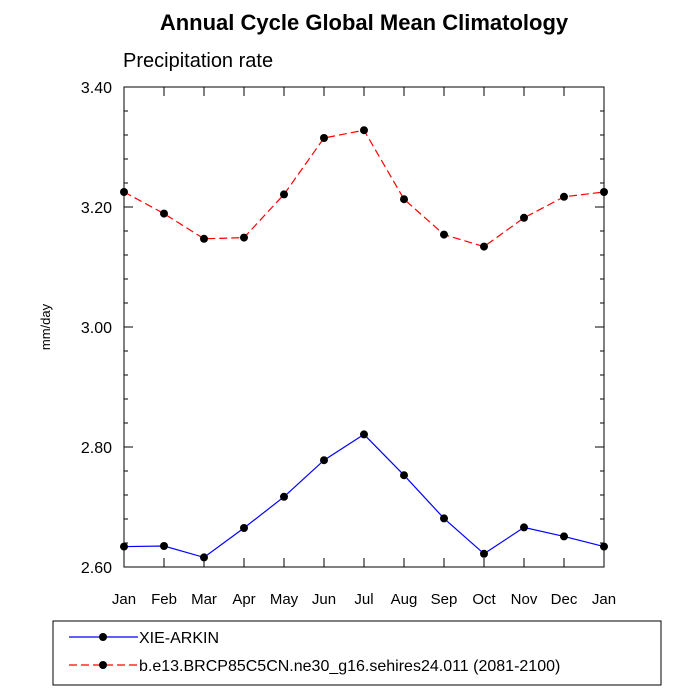 The width and height of the screenshot is (700, 700). I want to click on legend-box, so click(357, 653).